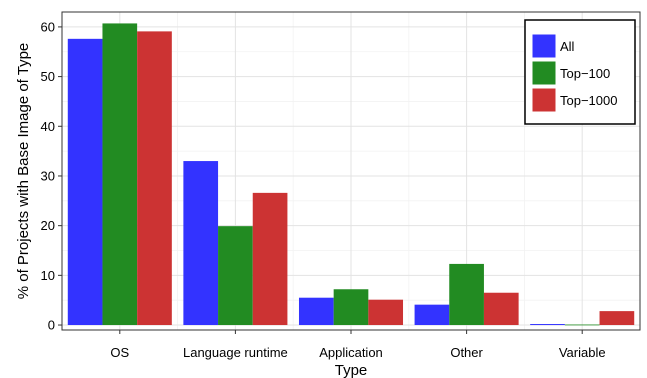  What do you see at coordinates (48, 126) in the screenshot?
I see `y-tick-label: 40` at bounding box center [48, 126].